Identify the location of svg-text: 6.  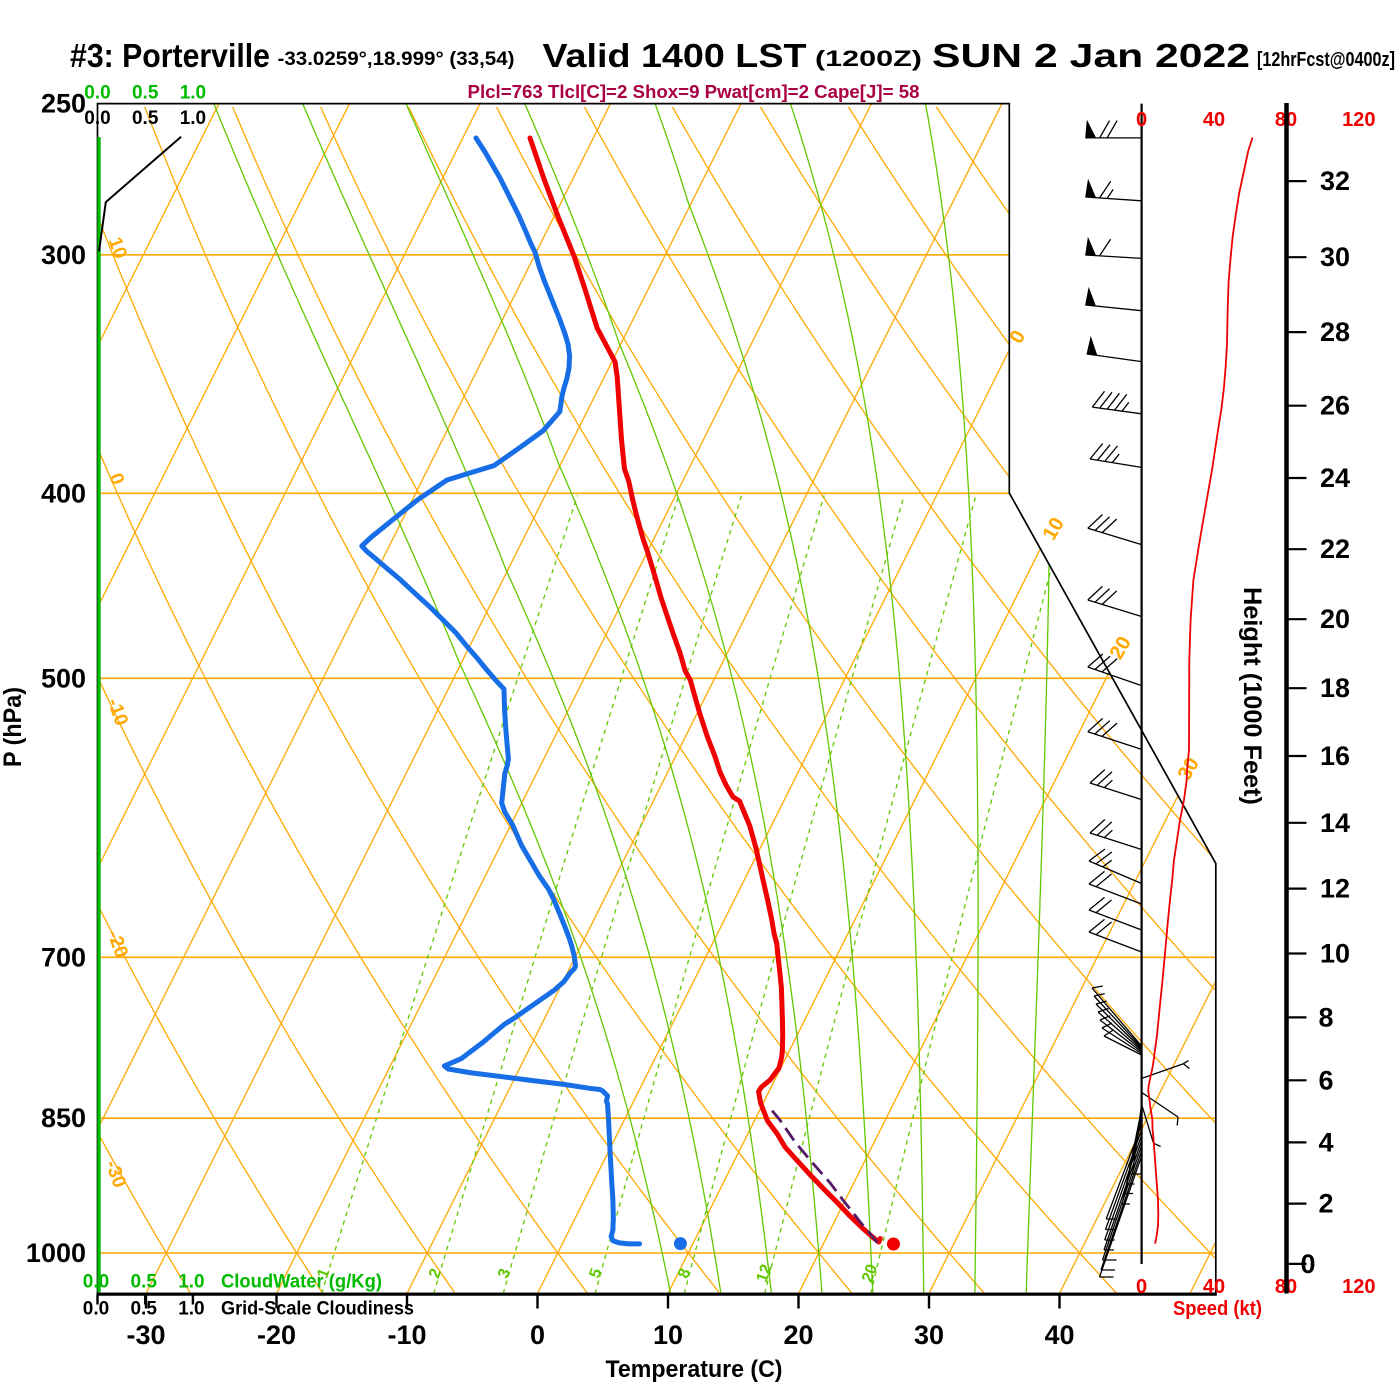
(1325, 1080).